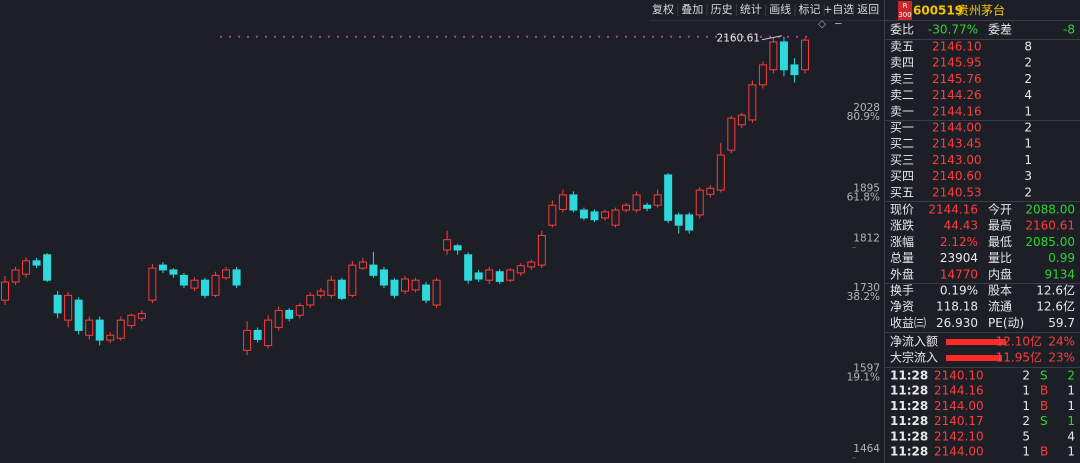 The width and height of the screenshot is (1080, 463). What do you see at coordinates (663, 9) in the screenshot?
I see `toolbar-button: 复权` at bounding box center [663, 9].